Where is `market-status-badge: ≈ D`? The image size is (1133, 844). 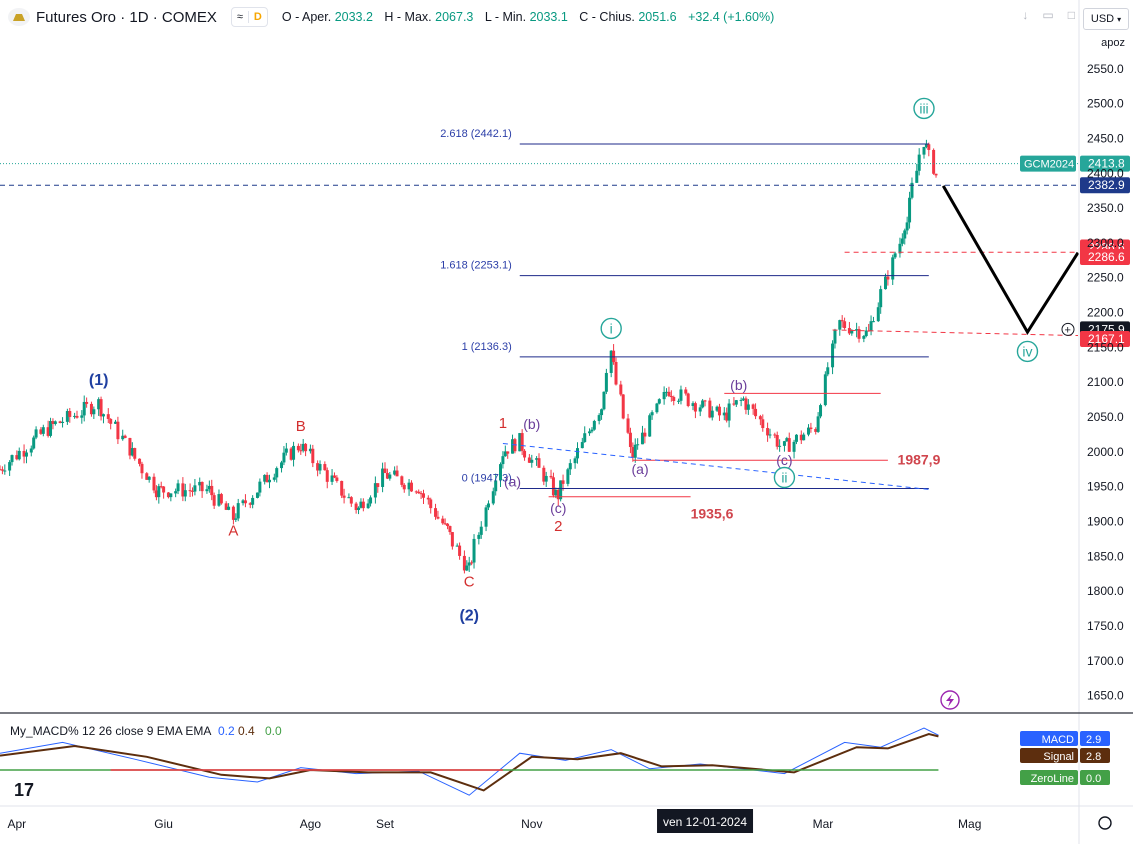 market-status-badge: ≈ D is located at coordinates (249, 17).